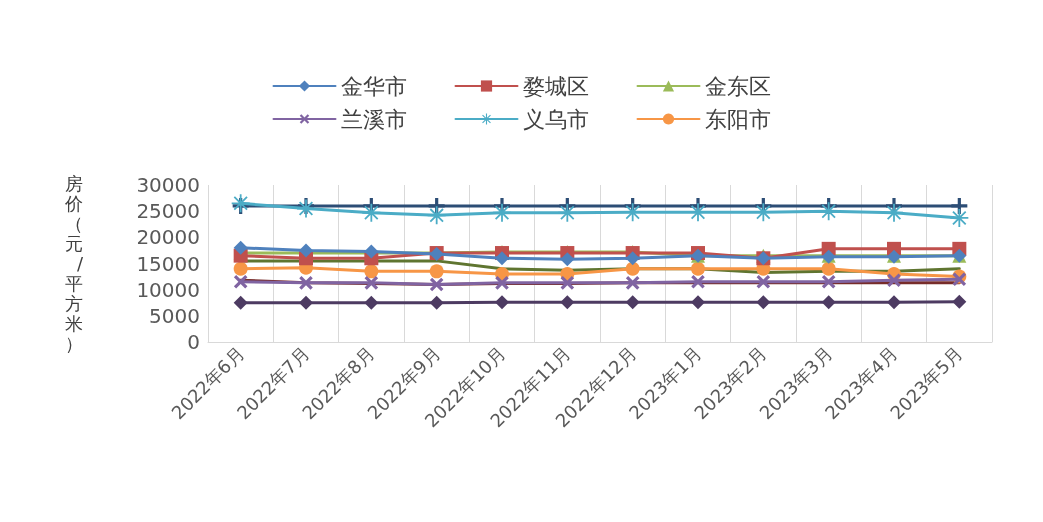 This screenshot has width=1043, height=522. What do you see at coordinates (168, 237) in the screenshot?
I see `y-tick-label: 20000` at bounding box center [168, 237].